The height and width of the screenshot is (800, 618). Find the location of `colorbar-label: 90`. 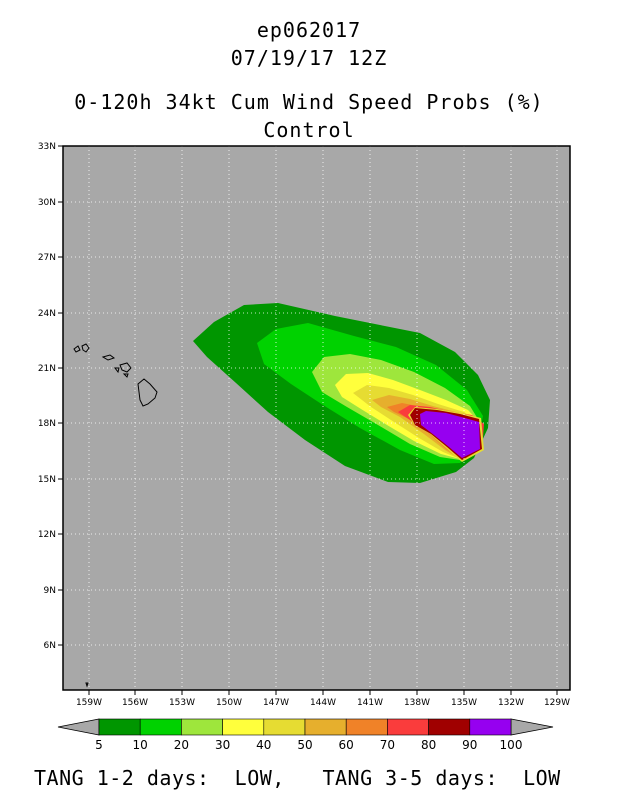

colorbar-label: 90 is located at coordinates (469, 745).